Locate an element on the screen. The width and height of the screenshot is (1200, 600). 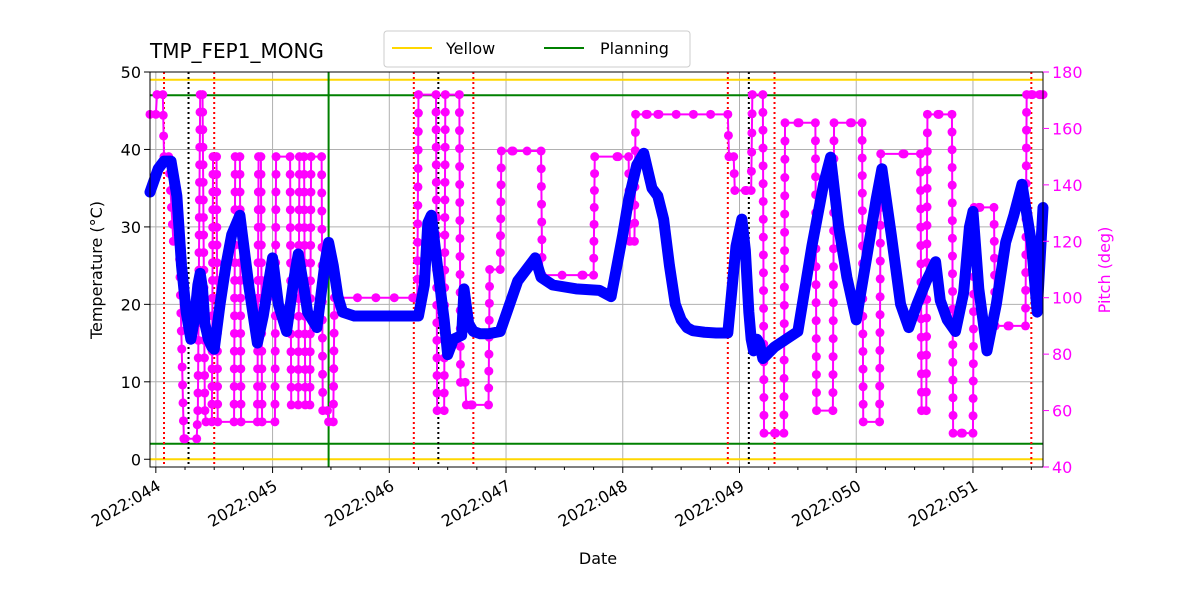
y2-tick-label: 180 is located at coordinates (1067, 72).